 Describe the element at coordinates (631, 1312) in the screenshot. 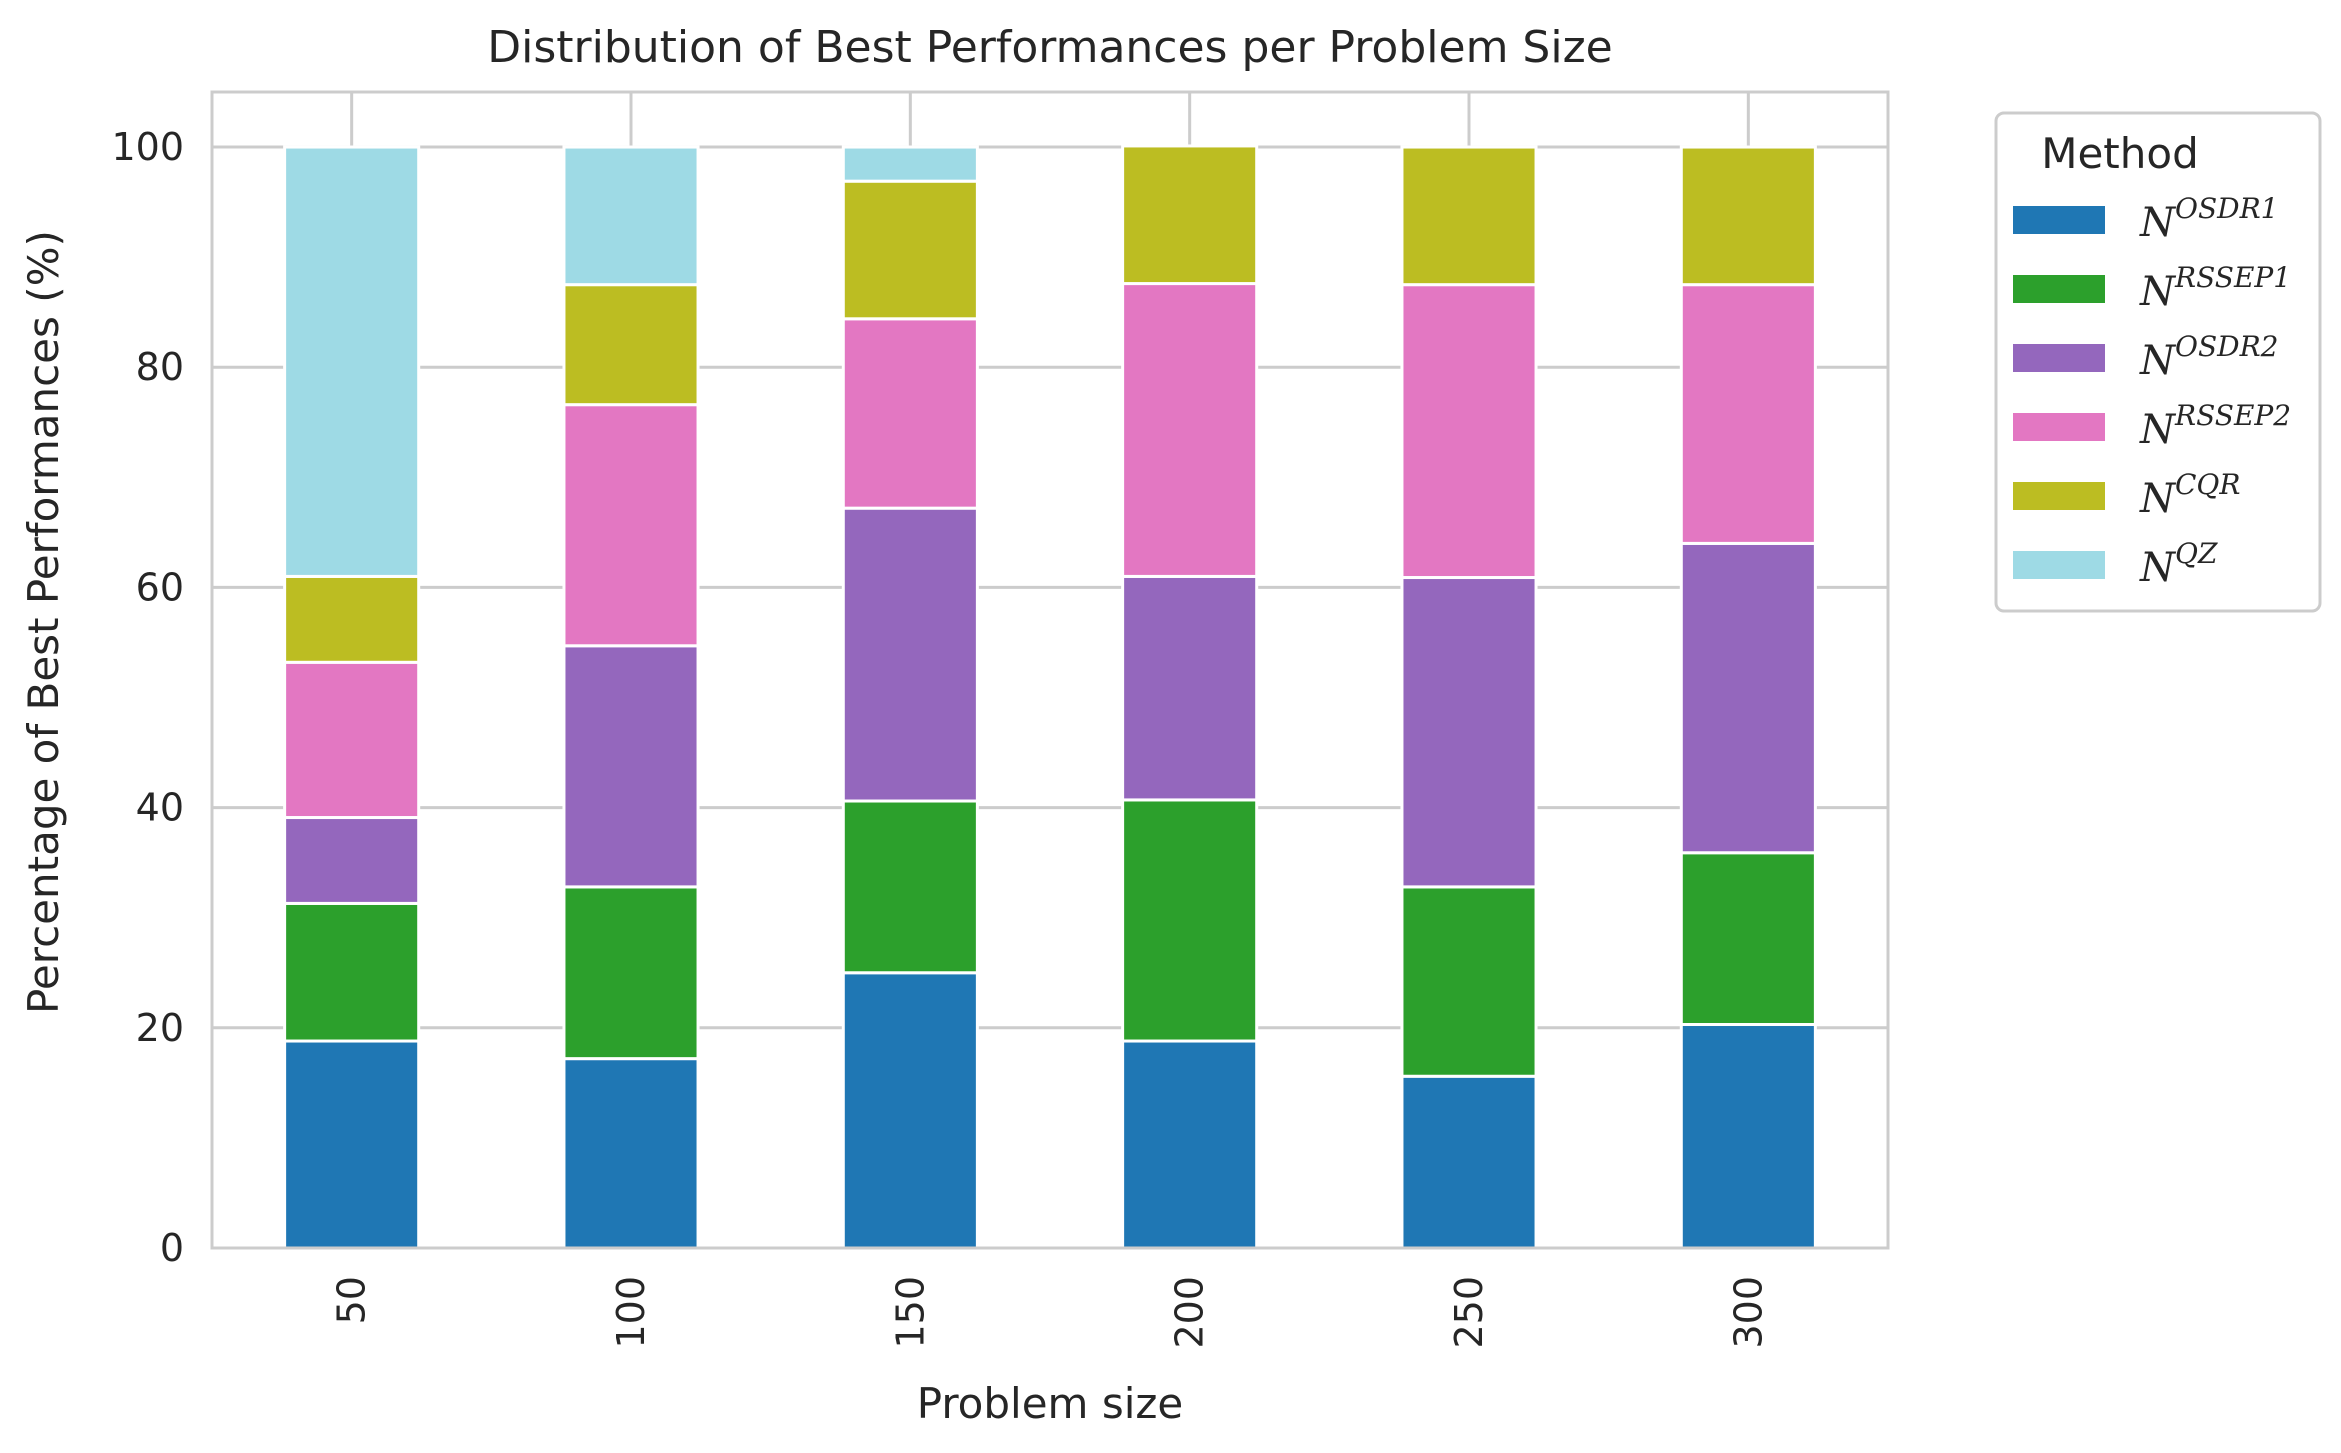

I see `x-tick-label: 100` at that location.